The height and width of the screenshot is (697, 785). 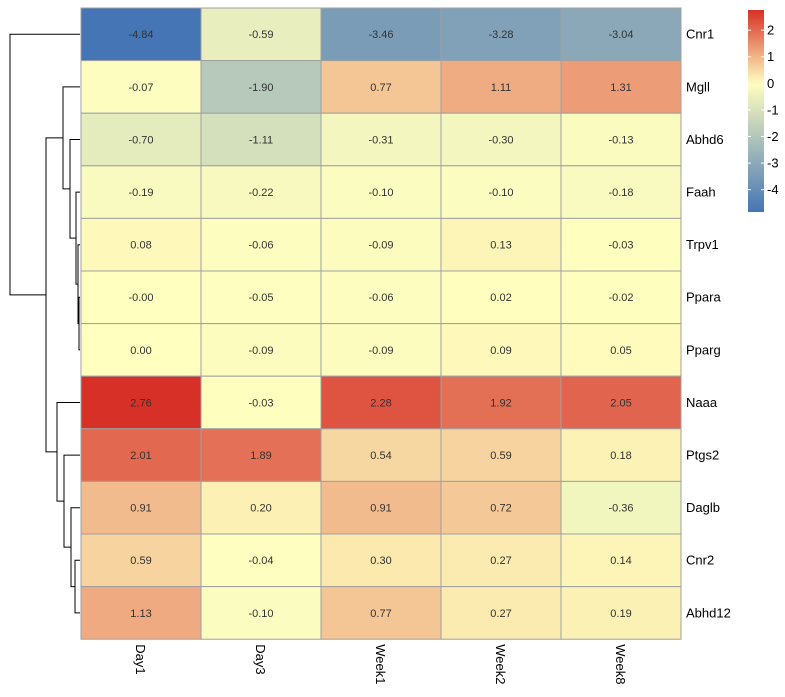 I want to click on cell-value-label: -0.03, so click(x=260, y=403).